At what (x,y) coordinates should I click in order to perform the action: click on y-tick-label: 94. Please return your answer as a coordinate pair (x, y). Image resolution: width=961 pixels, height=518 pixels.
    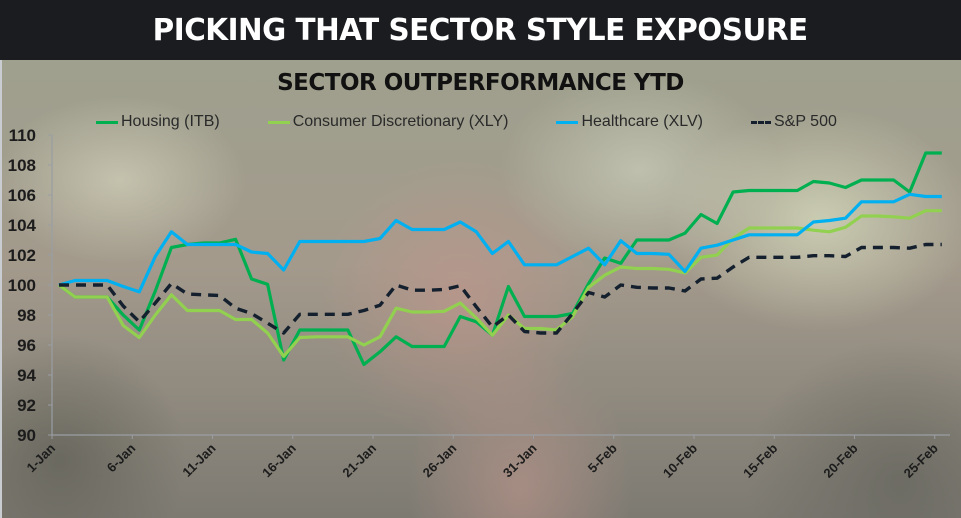
    Looking at the image, I should click on (26, 375).